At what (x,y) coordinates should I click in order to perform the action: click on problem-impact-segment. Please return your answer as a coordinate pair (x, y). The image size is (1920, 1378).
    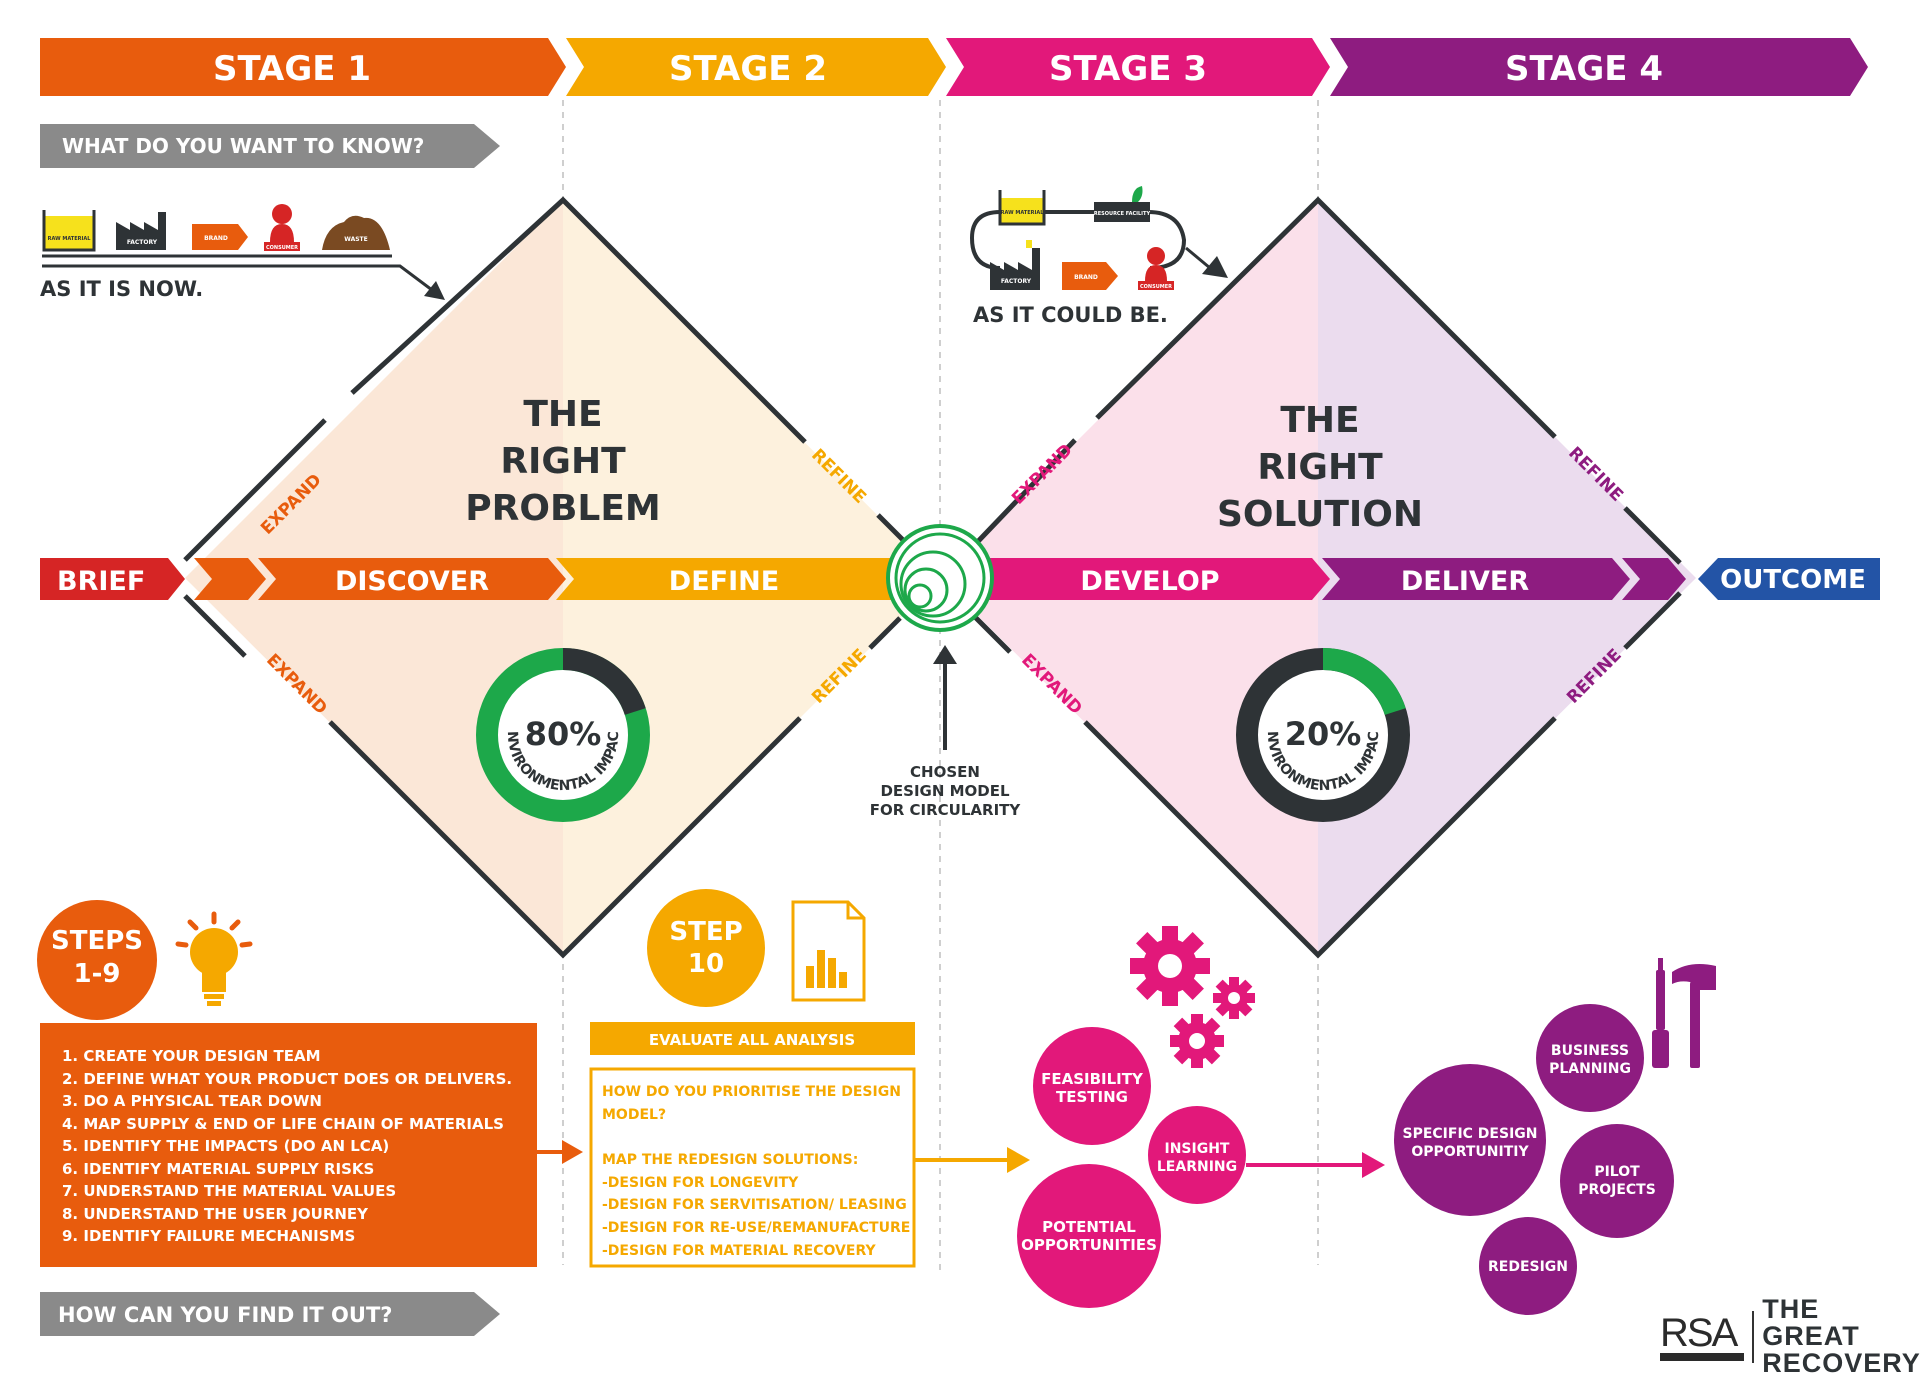
    Looking at the image, I should click on (604, 682).